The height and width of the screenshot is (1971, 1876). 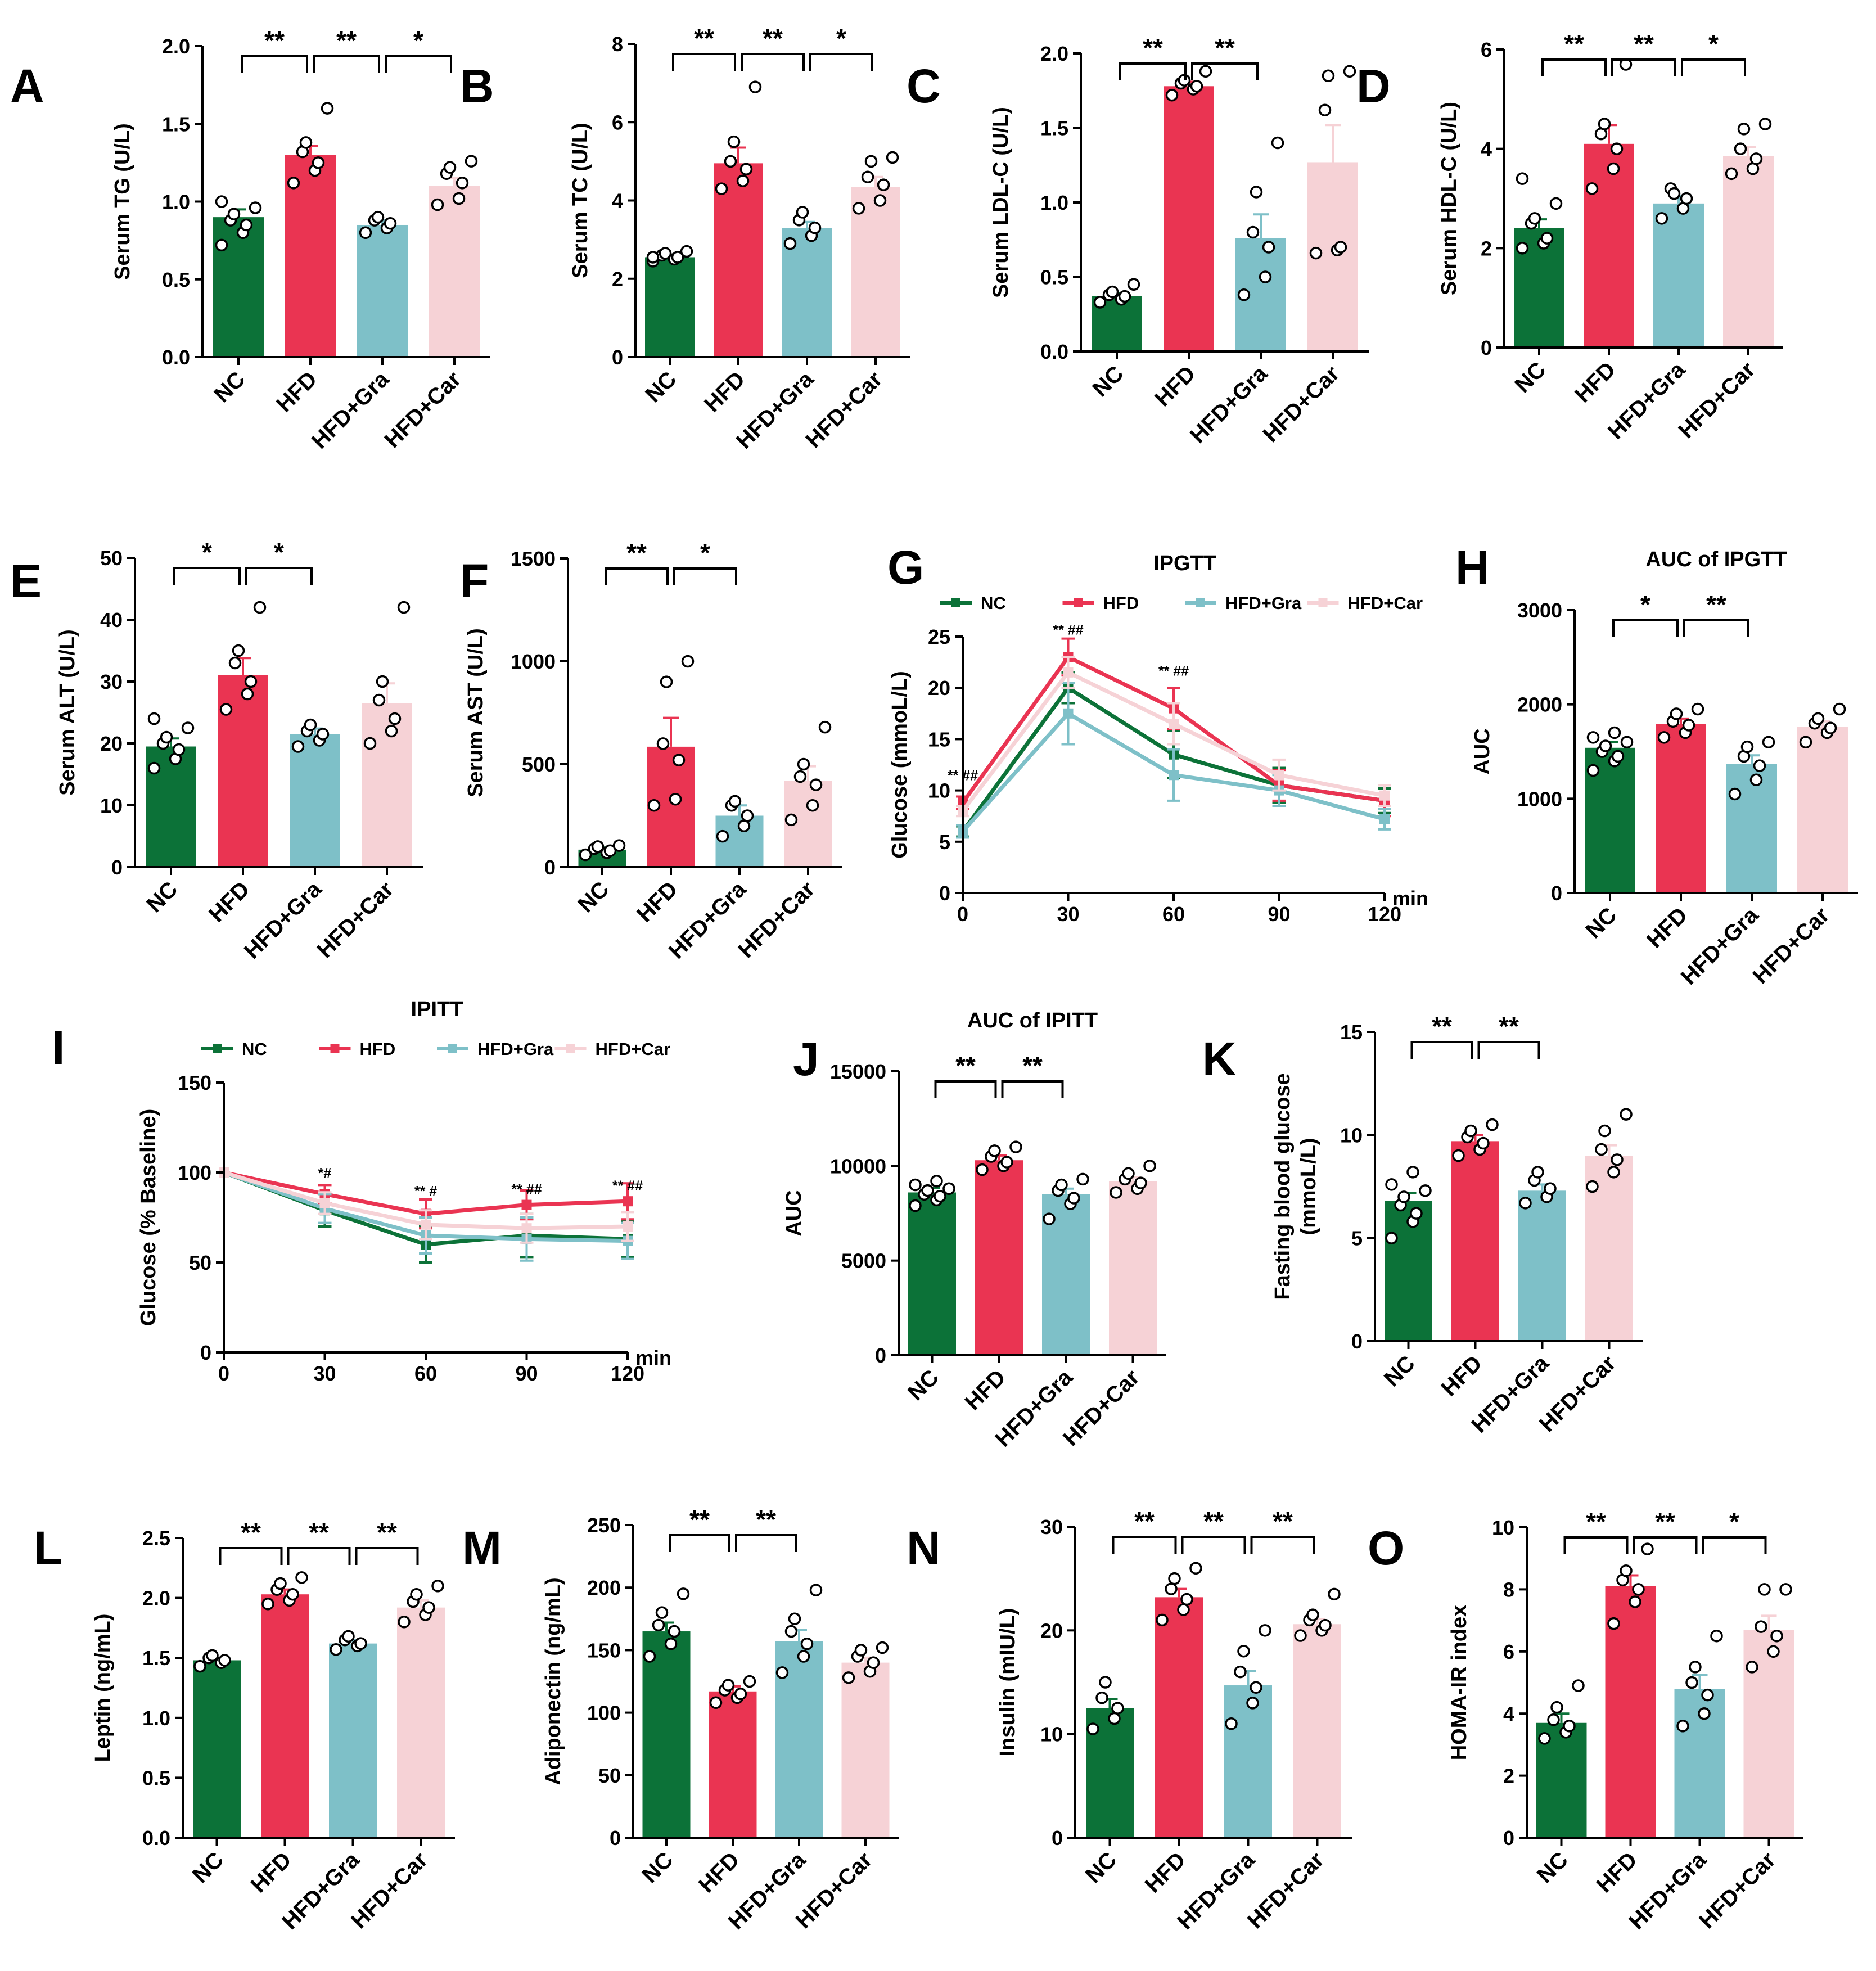 I want to click on panel-letter: C, so click(x=924, y=86).